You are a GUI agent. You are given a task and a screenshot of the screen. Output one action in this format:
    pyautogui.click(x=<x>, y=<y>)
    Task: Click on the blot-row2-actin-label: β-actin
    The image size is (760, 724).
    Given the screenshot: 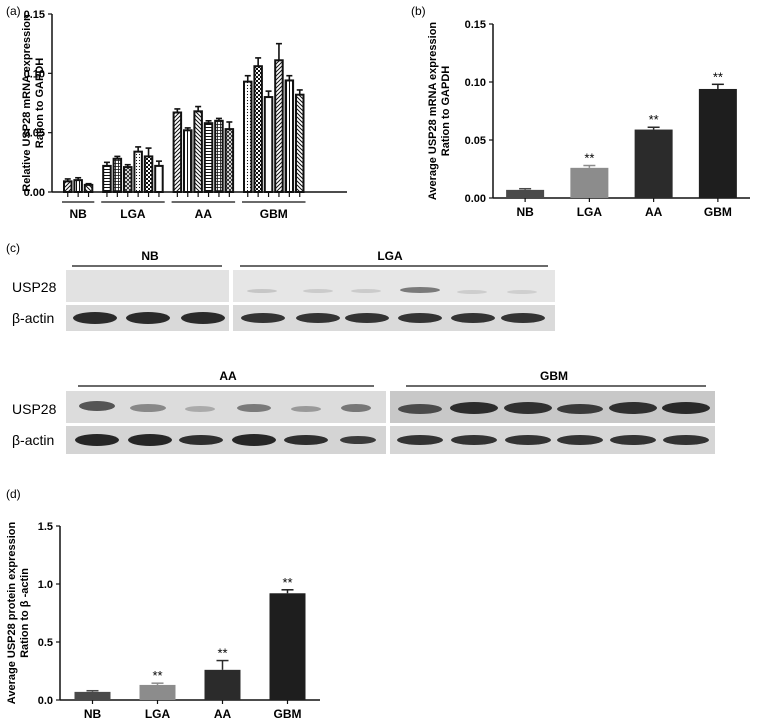 What is the action you would take?
    pyautogui.click(x=33, y=440)
    